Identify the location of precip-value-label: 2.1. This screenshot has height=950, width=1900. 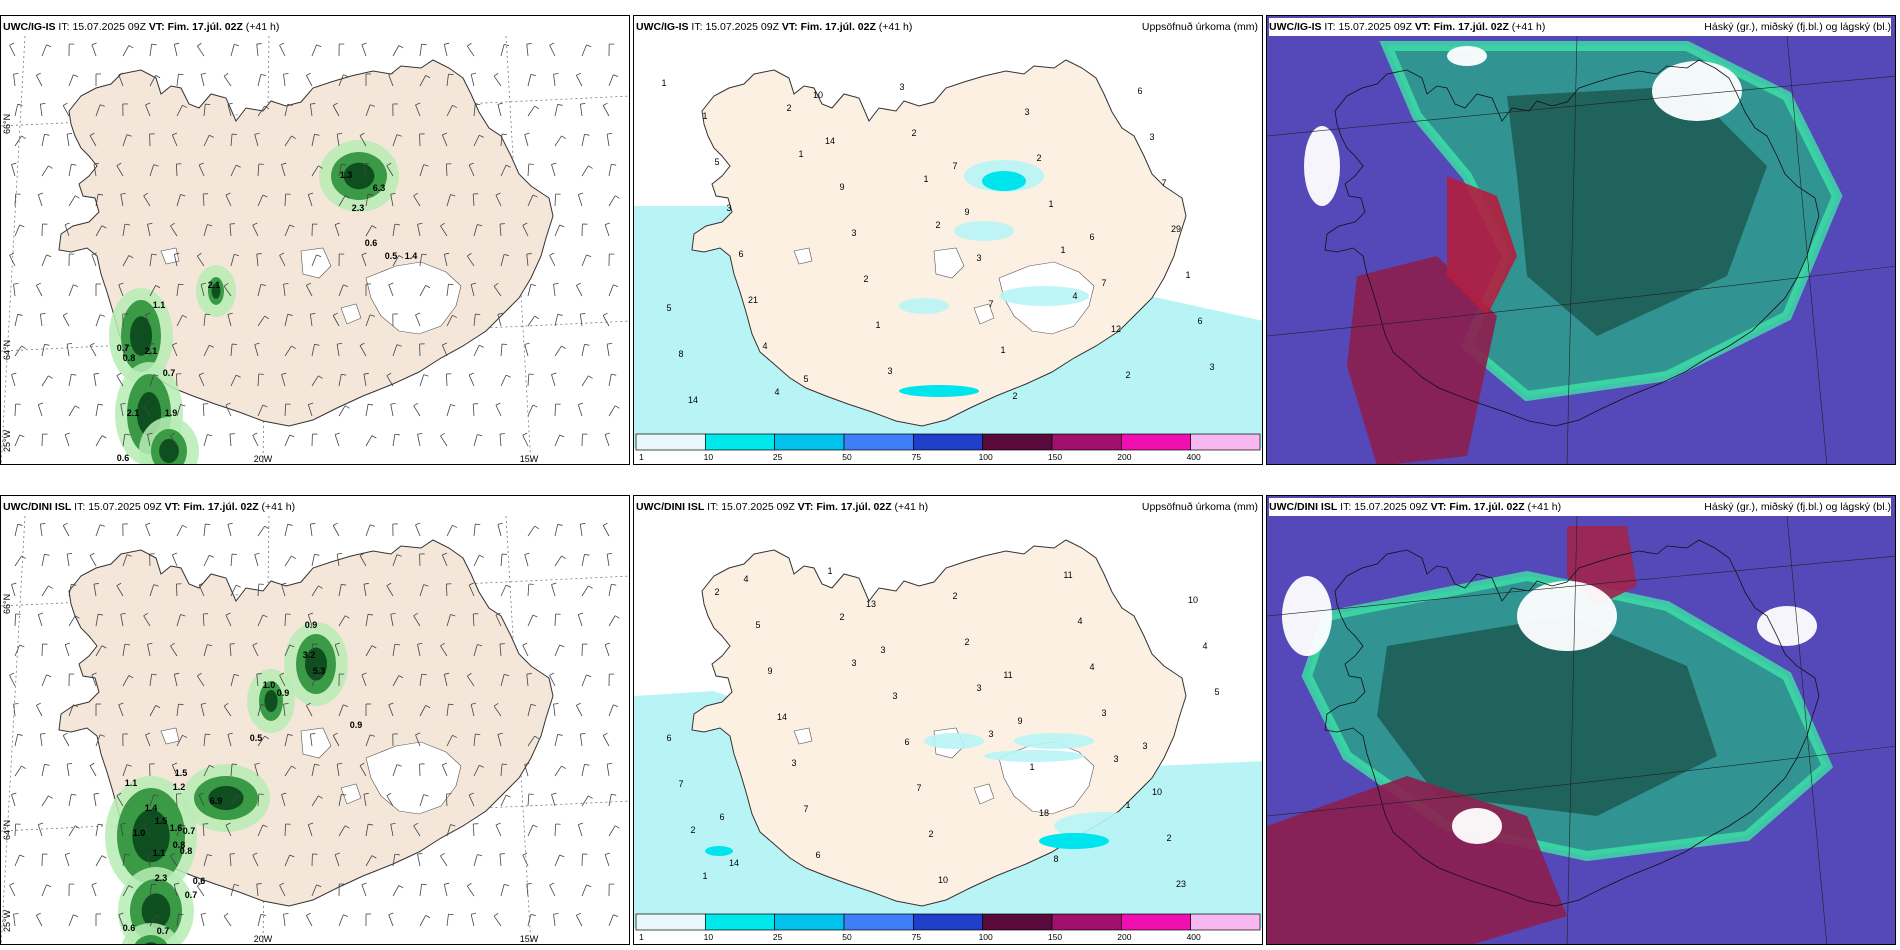
(214, 285).